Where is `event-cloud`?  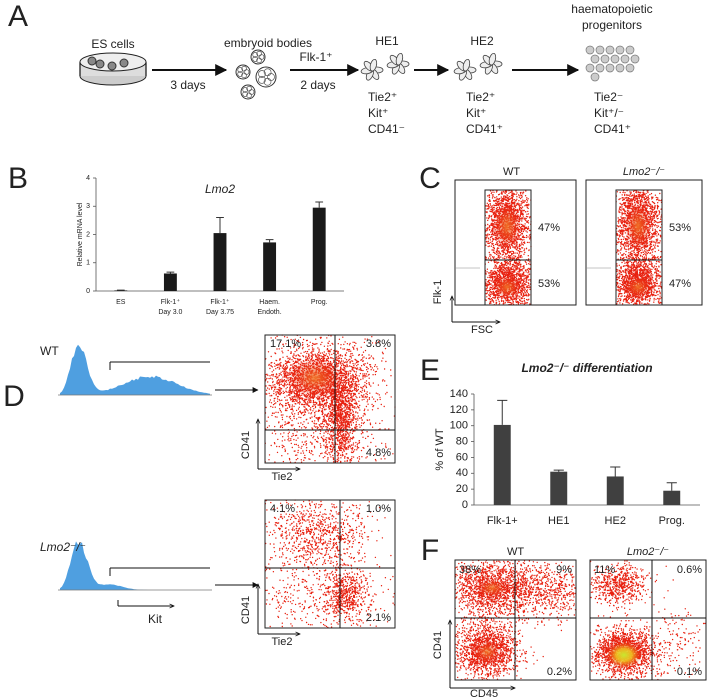
event-cloud is located at coordinates (629, 588).